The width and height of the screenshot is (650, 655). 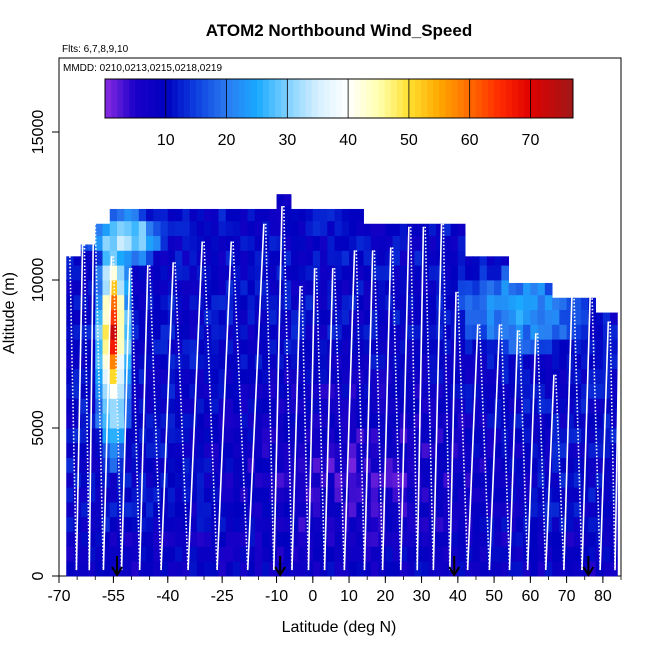 What do you see at coordinates (531, 140) in the screenshot?
I see `colorbar-tick-label: 70` at bounding box center [531, 140].